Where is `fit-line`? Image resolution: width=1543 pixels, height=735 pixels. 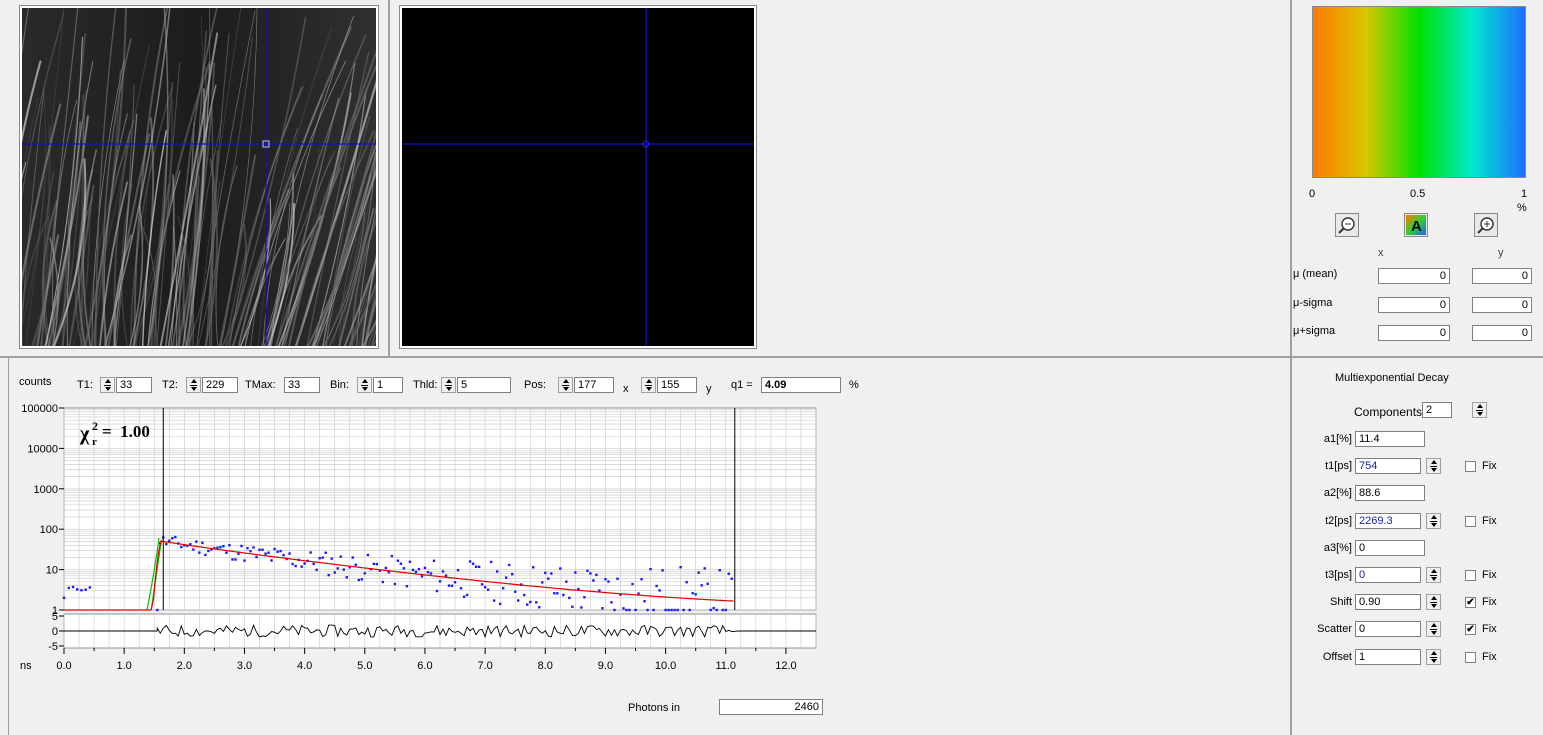 fit-line is located at coordinates (399, 575).